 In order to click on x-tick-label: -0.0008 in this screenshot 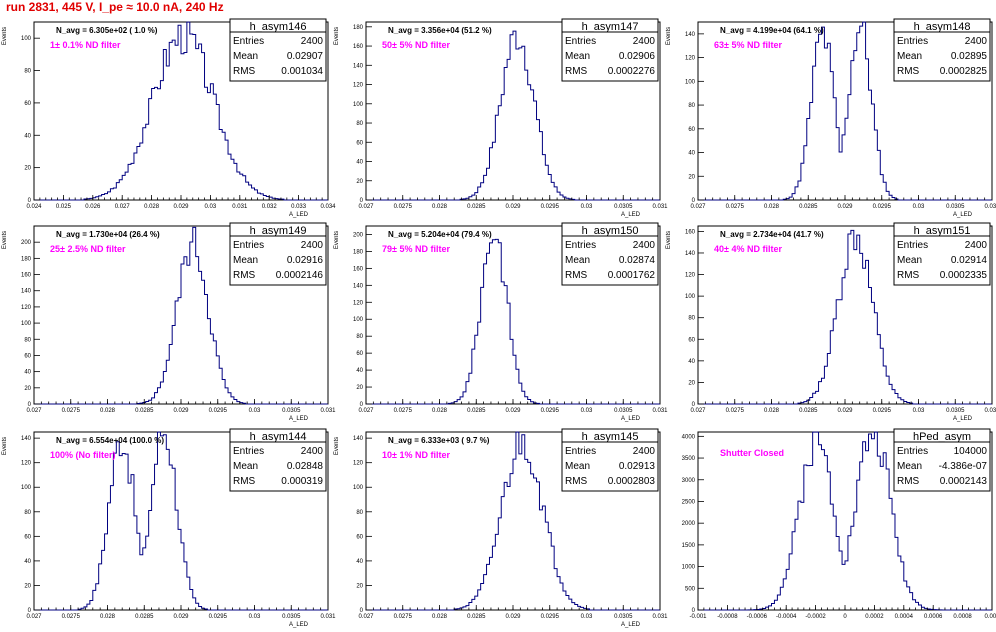, I will do `click(727, 617)`.